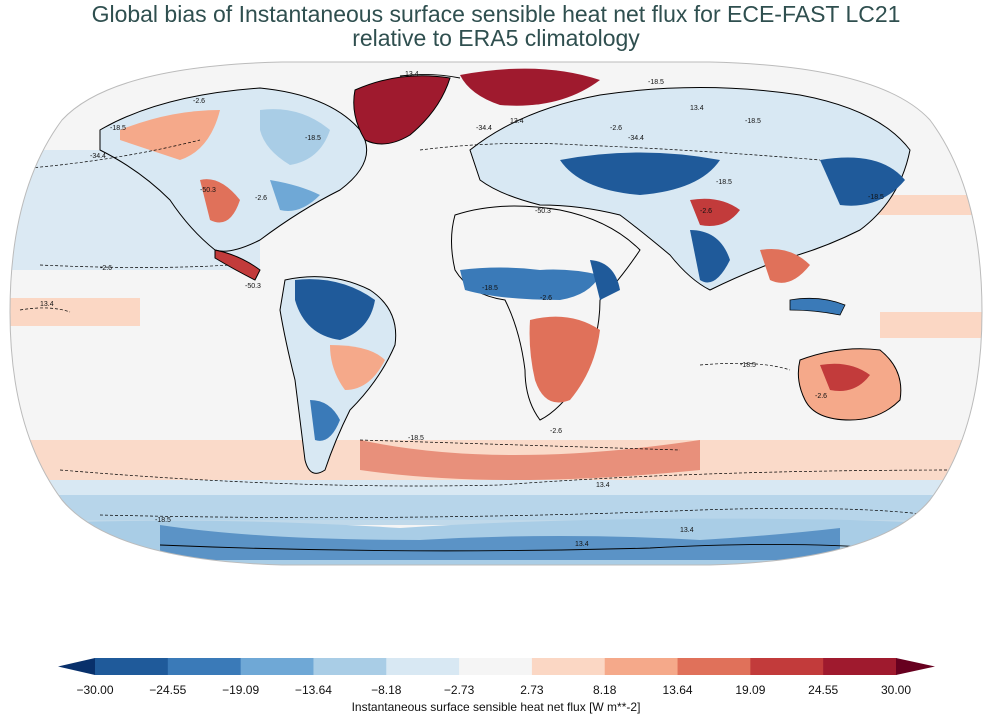  Describe the element at coordinates (823, 690) in the screenshot. I see `colorbar-tick-label: 24.55` at that location.